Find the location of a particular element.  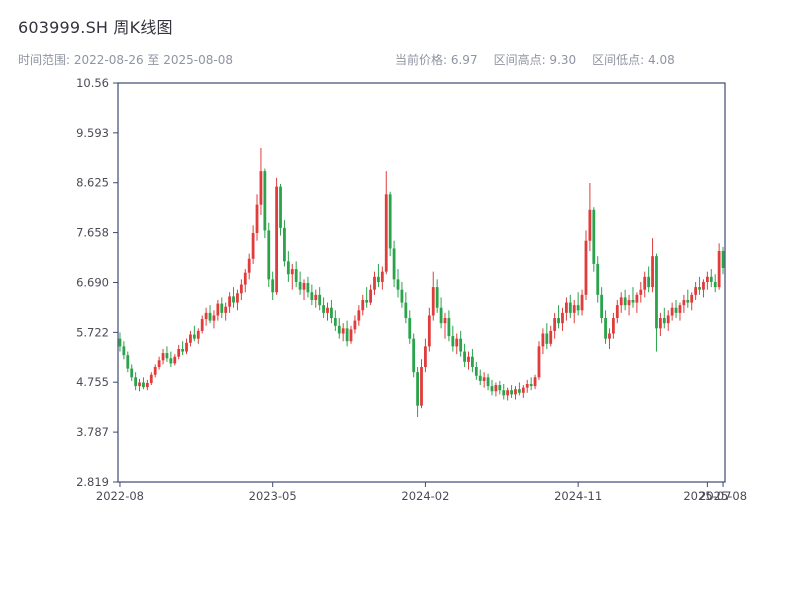

x-tick-label: 2022-08 is located at coordinates (120, 496).